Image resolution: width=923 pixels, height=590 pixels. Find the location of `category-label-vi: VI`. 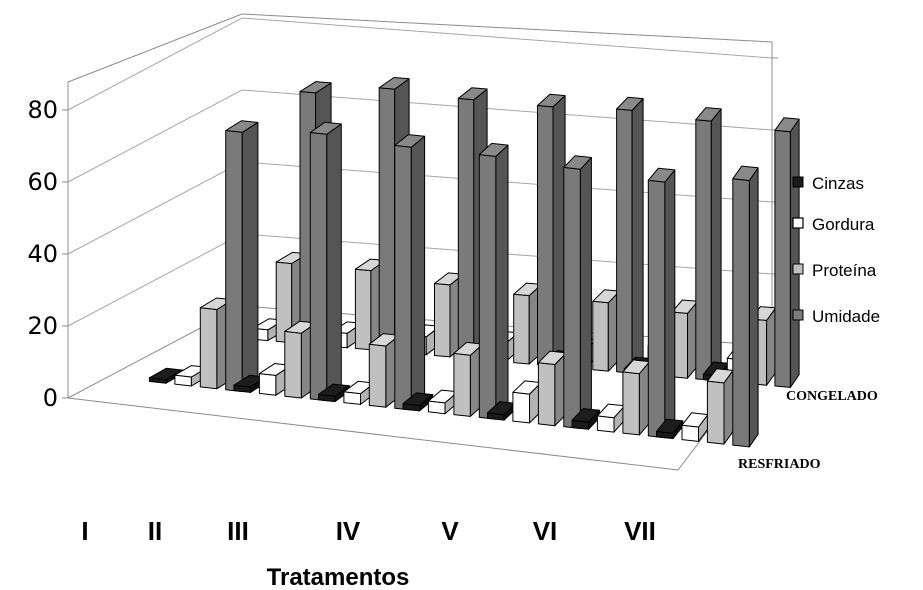

category-label-vi: VI is located at coordinates (545, 531).